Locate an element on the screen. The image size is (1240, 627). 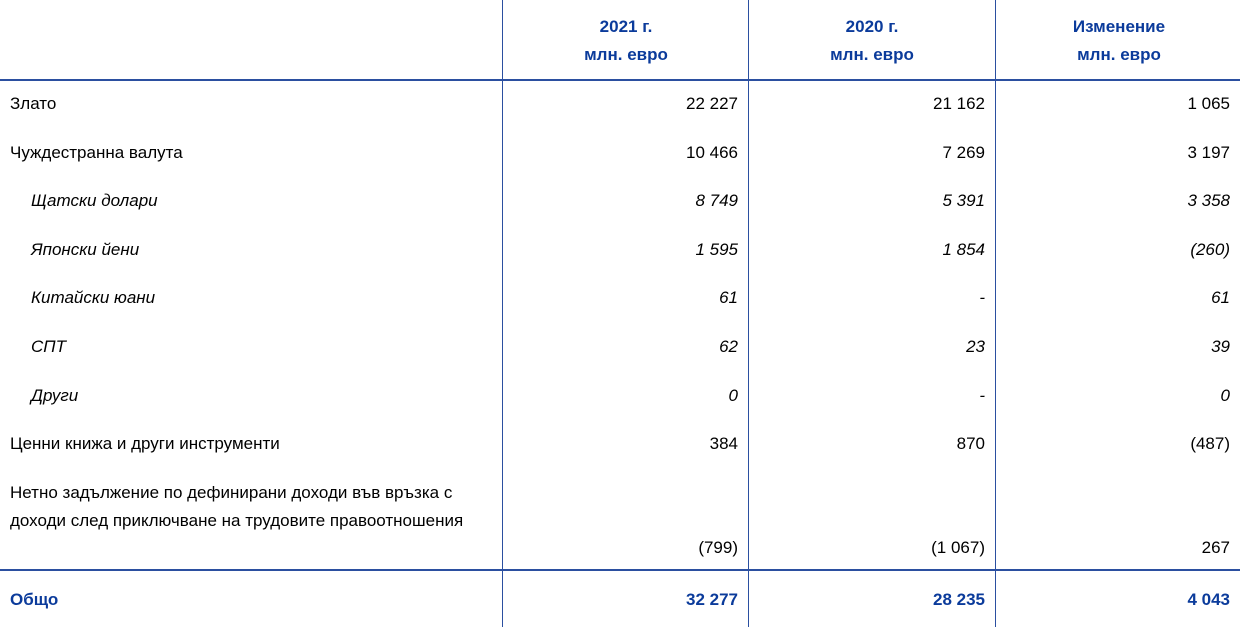
value-cell: 267 is located at coordinates (1215, 547).